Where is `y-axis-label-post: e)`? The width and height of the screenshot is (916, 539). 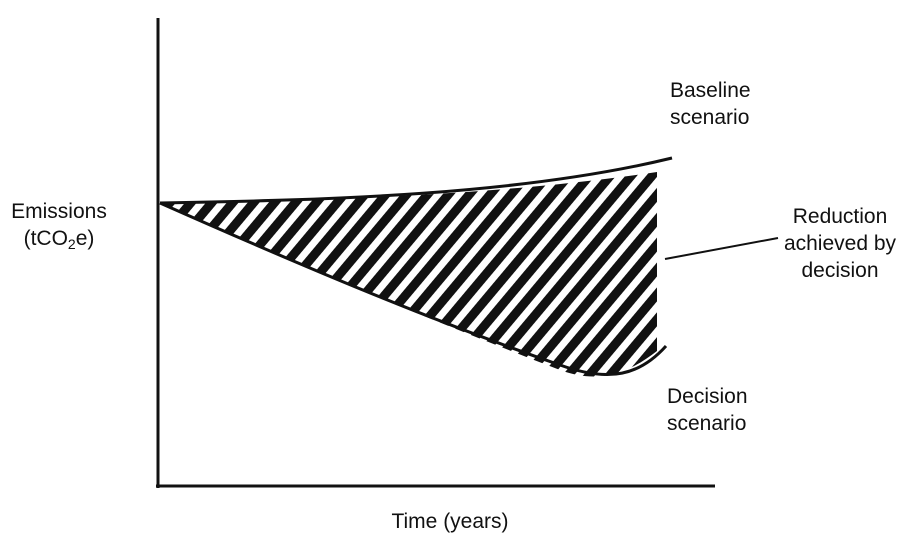
y-axis-label-post: e) is located at coordinates (85, 238).